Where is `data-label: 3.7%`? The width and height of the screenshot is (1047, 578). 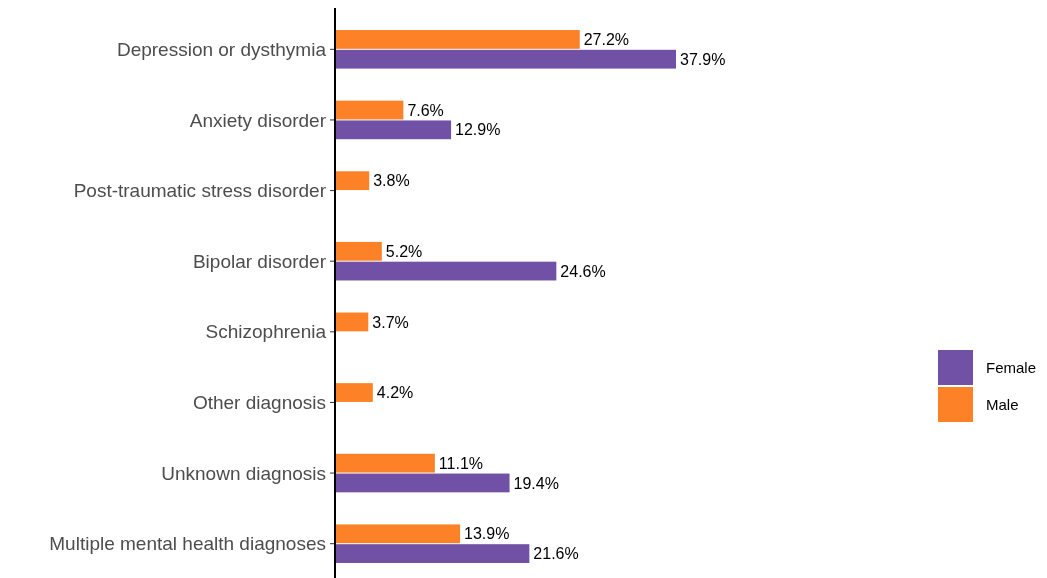
data-label: 3.7% is located at coordinates (390, 322).